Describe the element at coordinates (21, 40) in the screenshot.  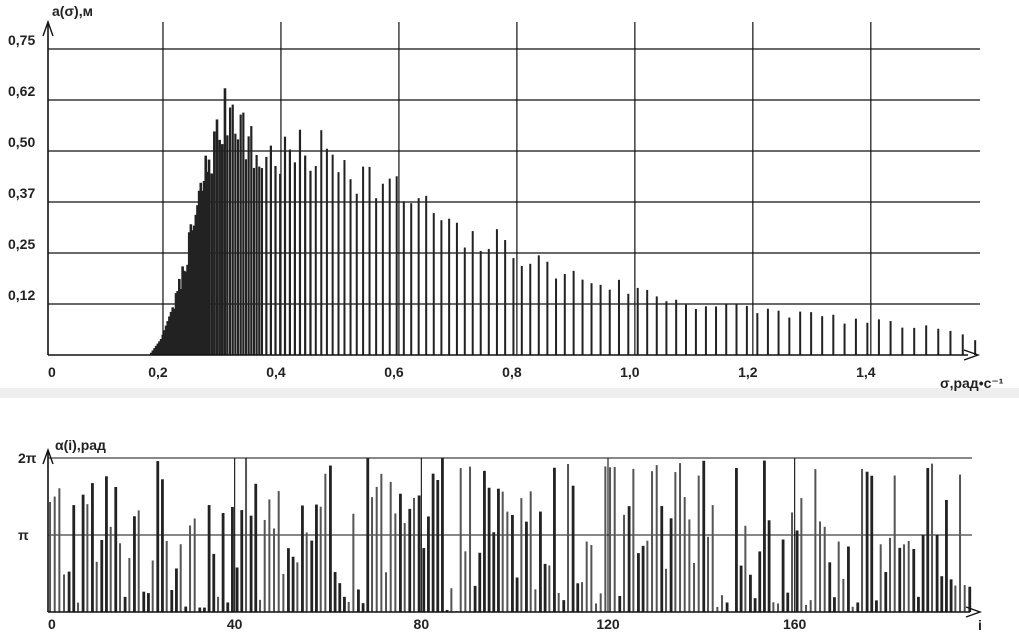
I see `spectrum-y-tick-label: 0,75` at that location.